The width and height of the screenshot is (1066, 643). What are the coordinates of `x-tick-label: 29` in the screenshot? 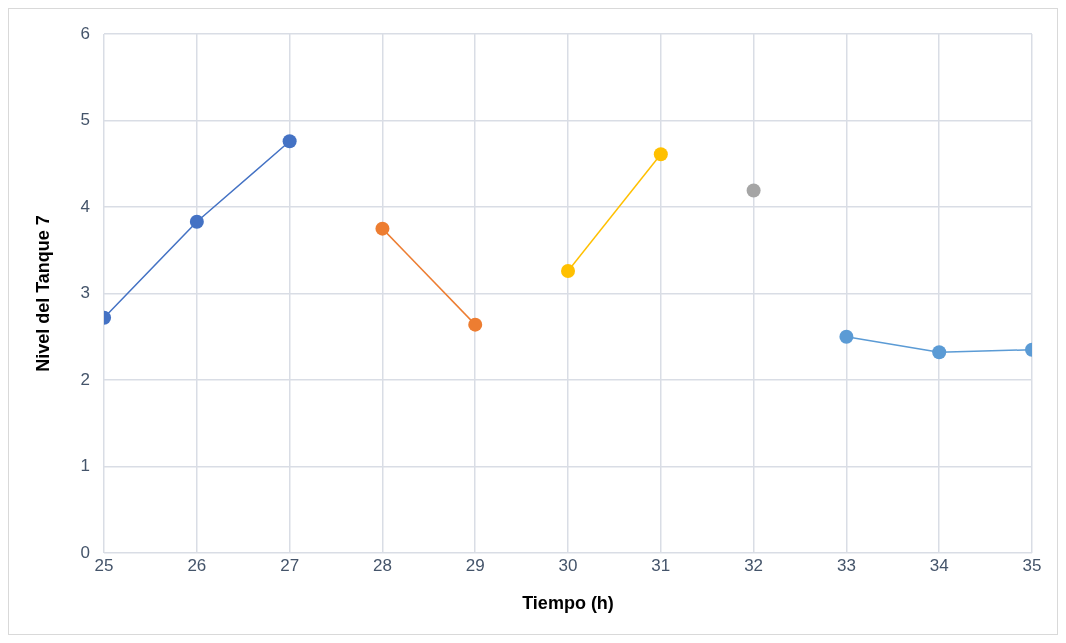 It's located at (475, 565).